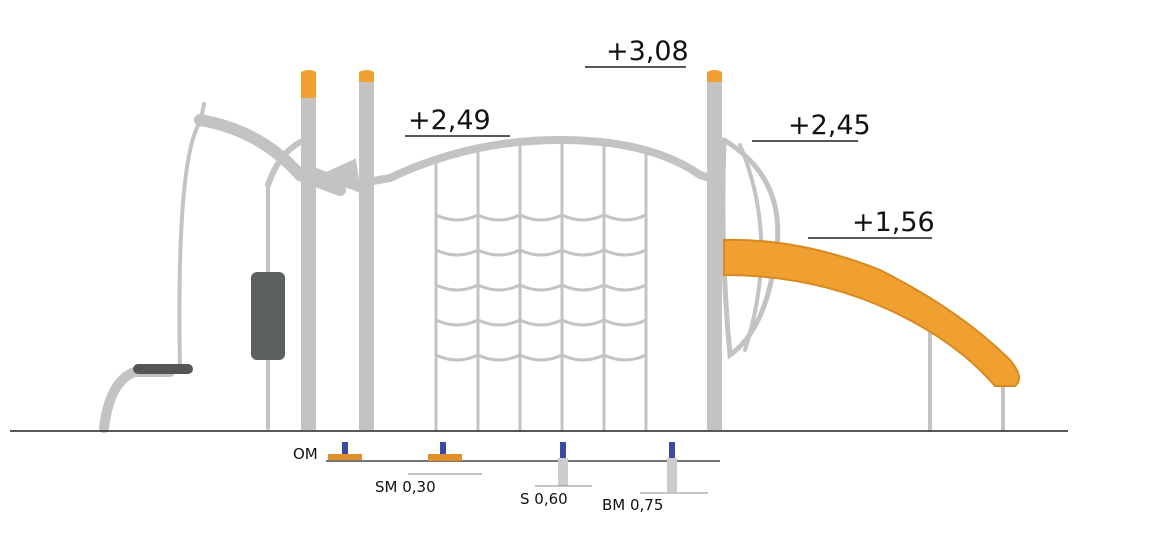  I want to click on bag-support, so click(286, 162).